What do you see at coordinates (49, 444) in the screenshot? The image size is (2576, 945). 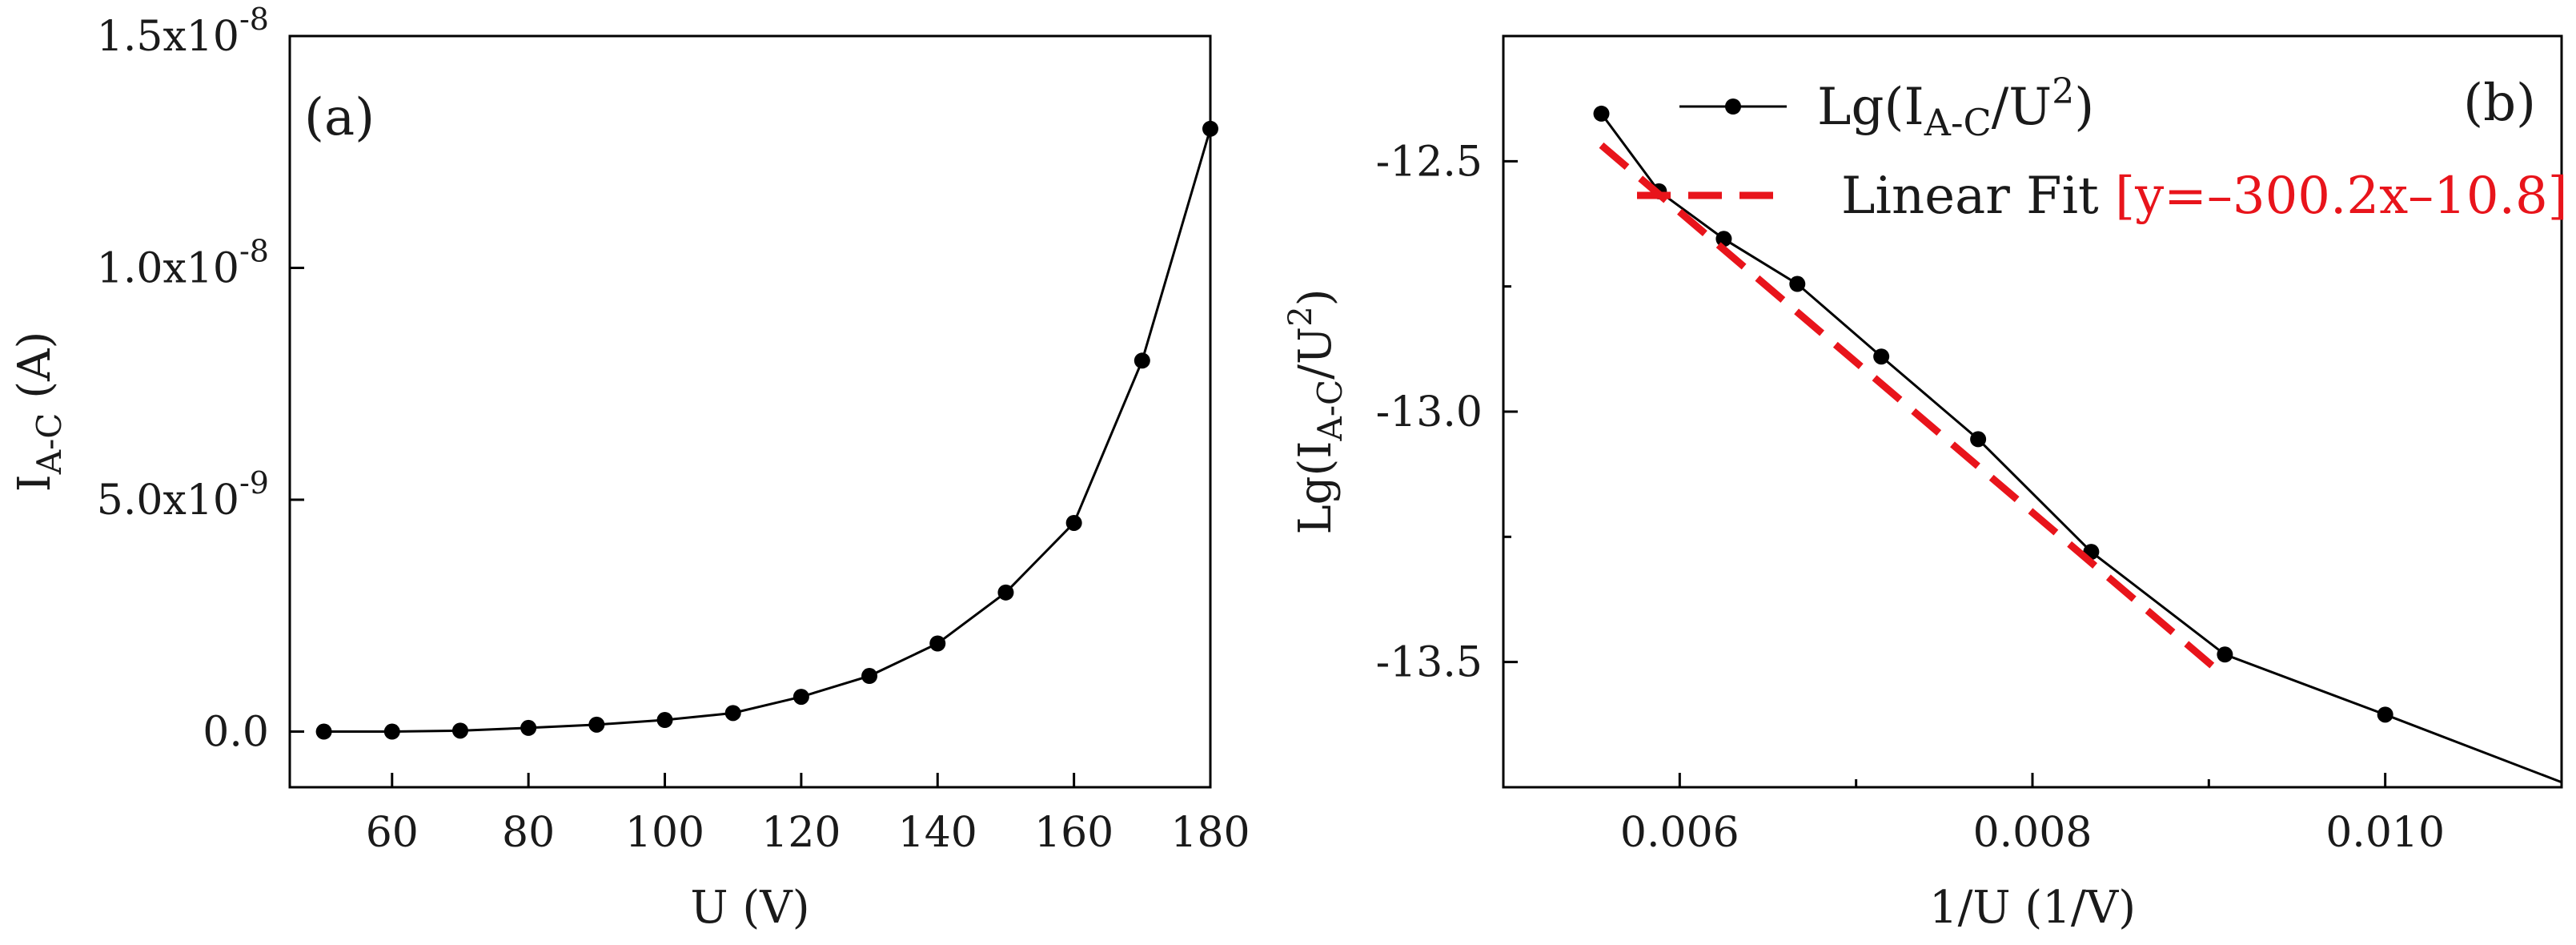 I see `y-axis-title-sub: A-C` at bounding box center [49, 444].